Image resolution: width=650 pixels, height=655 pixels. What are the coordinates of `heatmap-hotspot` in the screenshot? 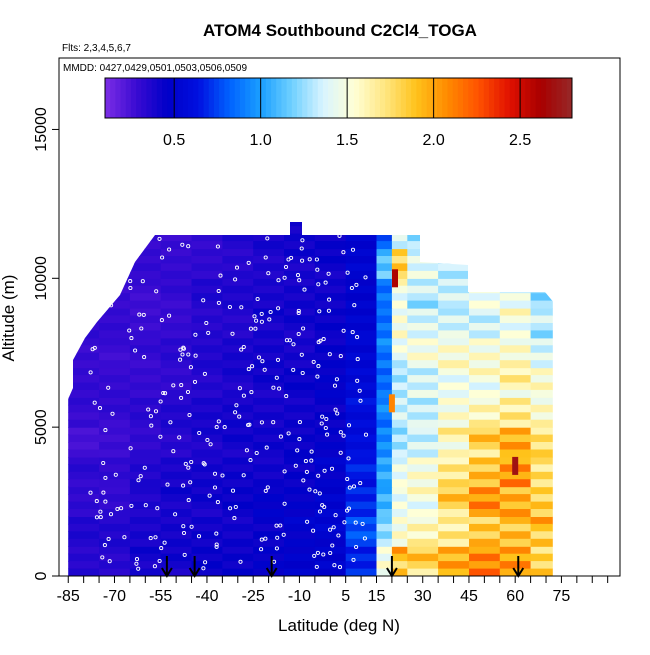 It's located at (395, 278).